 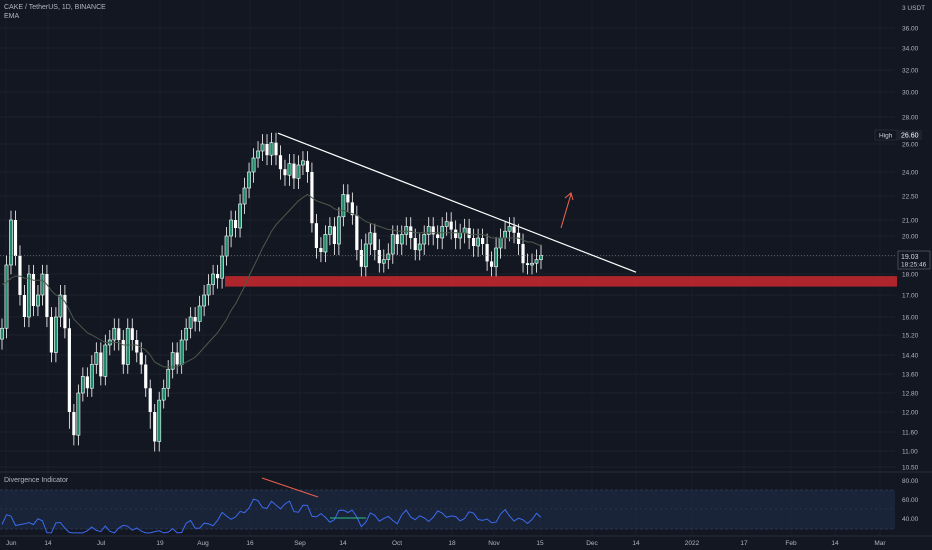 What do you see at coordinates (101, 543) in the screenshot?
I see `time-label: Jul` at bounding box center [101, 543].